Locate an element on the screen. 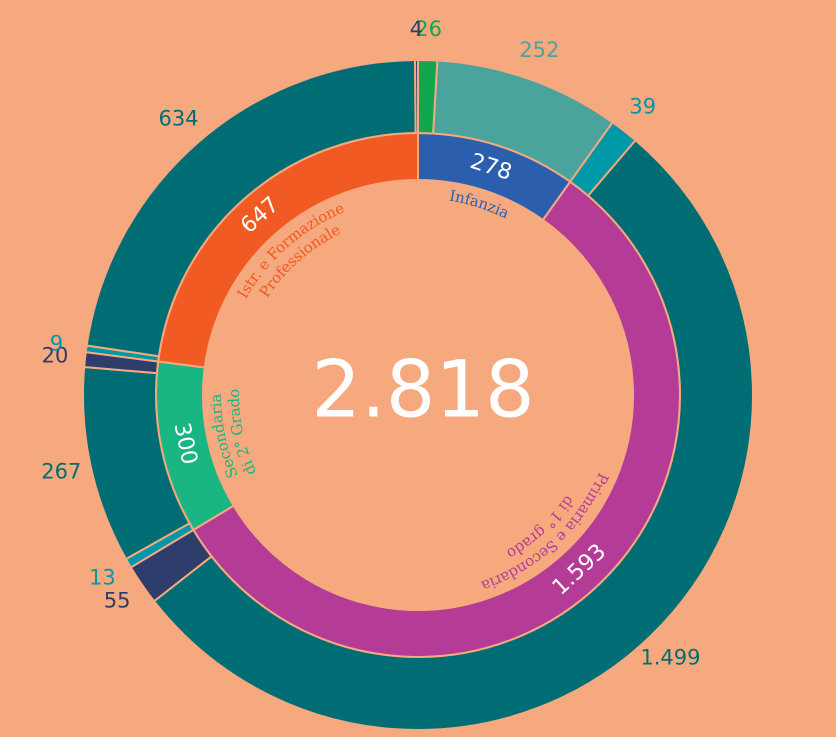  outer-value-label: 39 is located at coordinates (642, 106).